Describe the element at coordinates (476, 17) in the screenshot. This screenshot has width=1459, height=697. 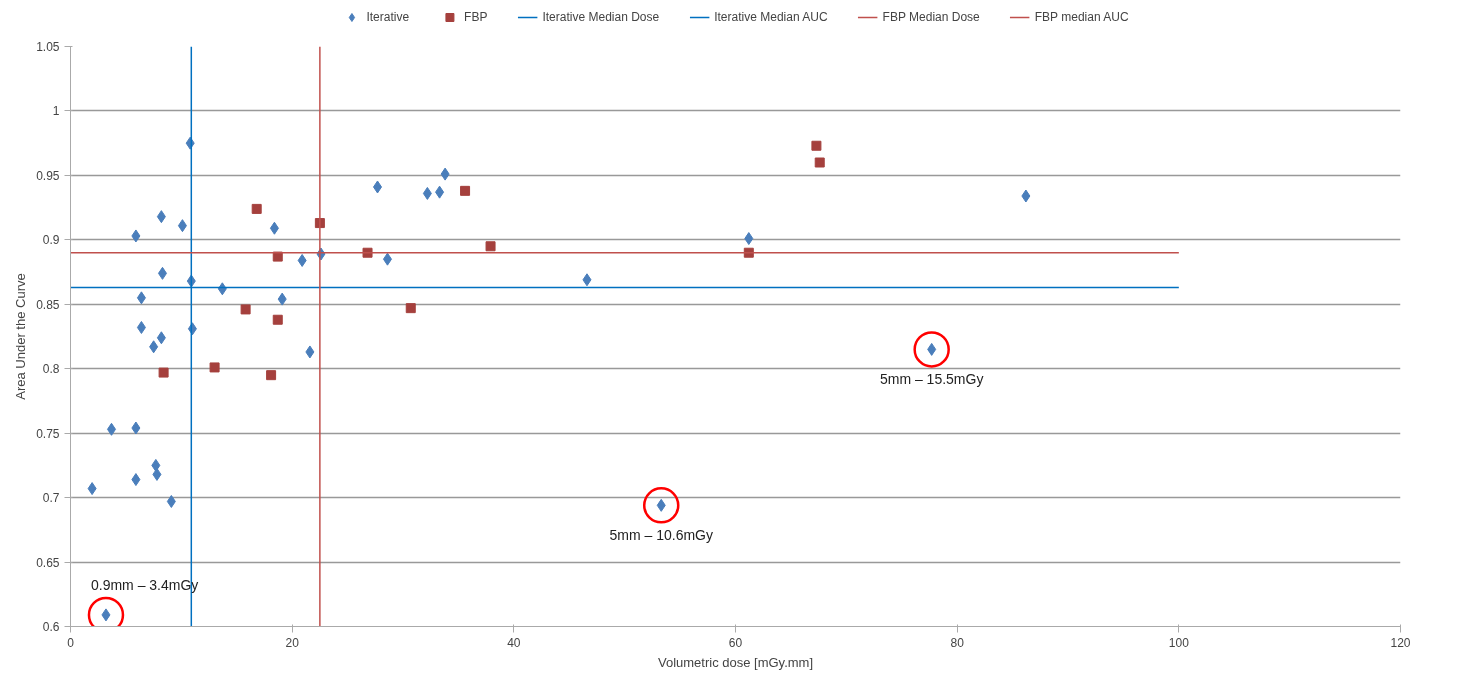
I see `legend-label: FBP` at that location.